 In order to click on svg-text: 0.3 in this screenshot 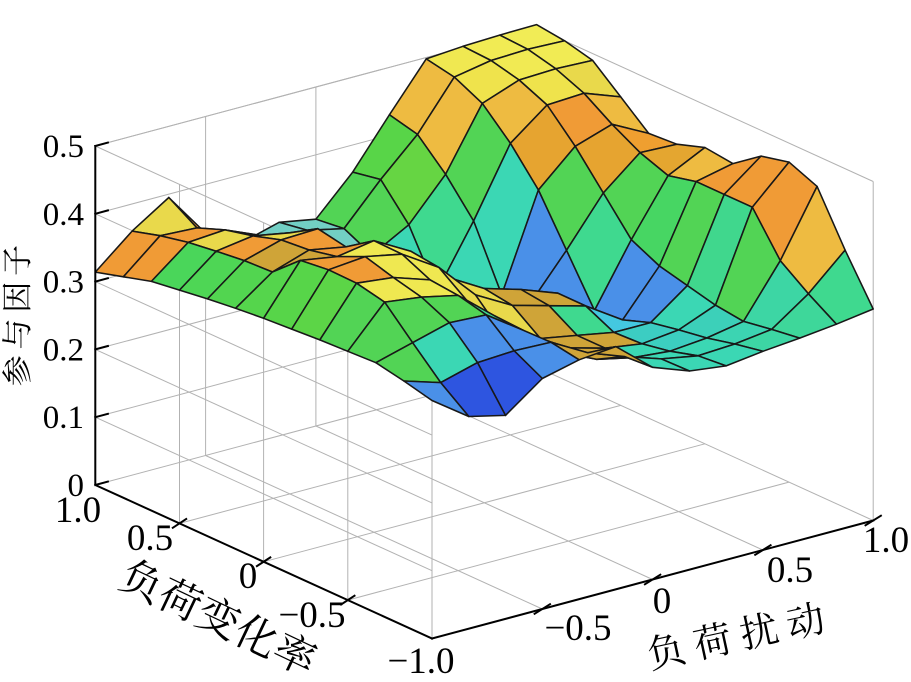, I will do `click(63, 283)`.